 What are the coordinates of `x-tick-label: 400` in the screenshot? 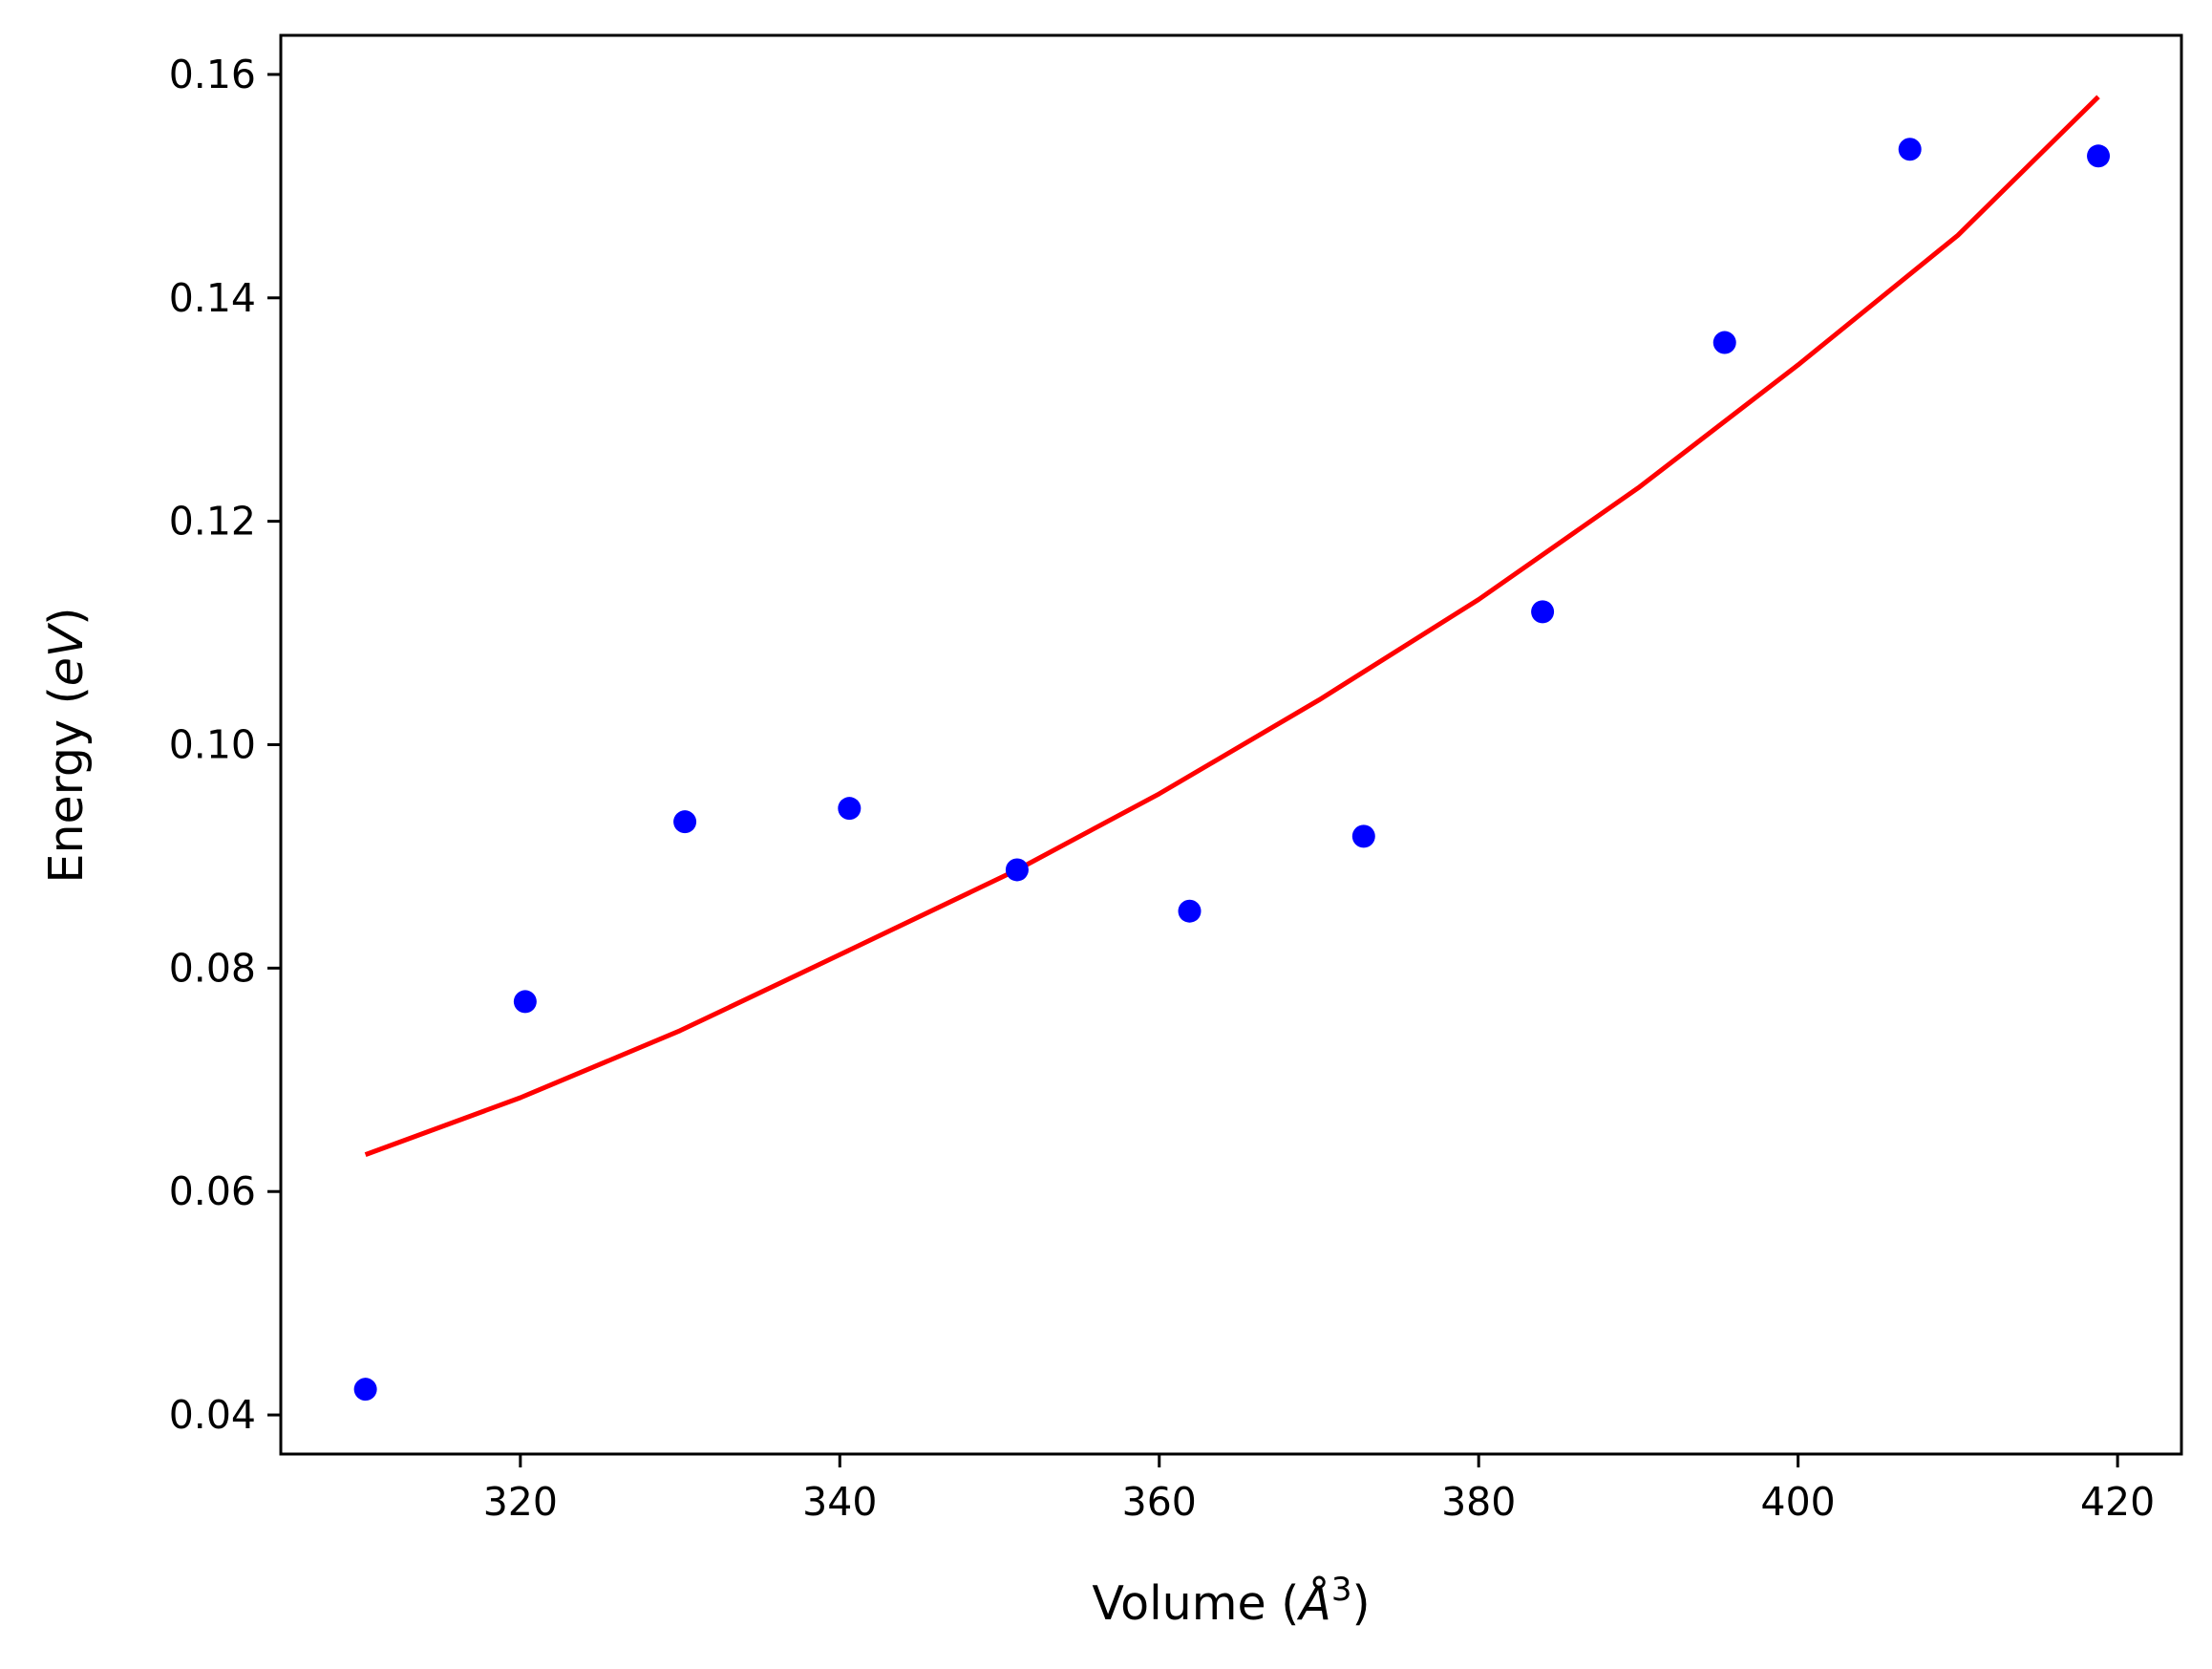 It's located at (1798, 1502).